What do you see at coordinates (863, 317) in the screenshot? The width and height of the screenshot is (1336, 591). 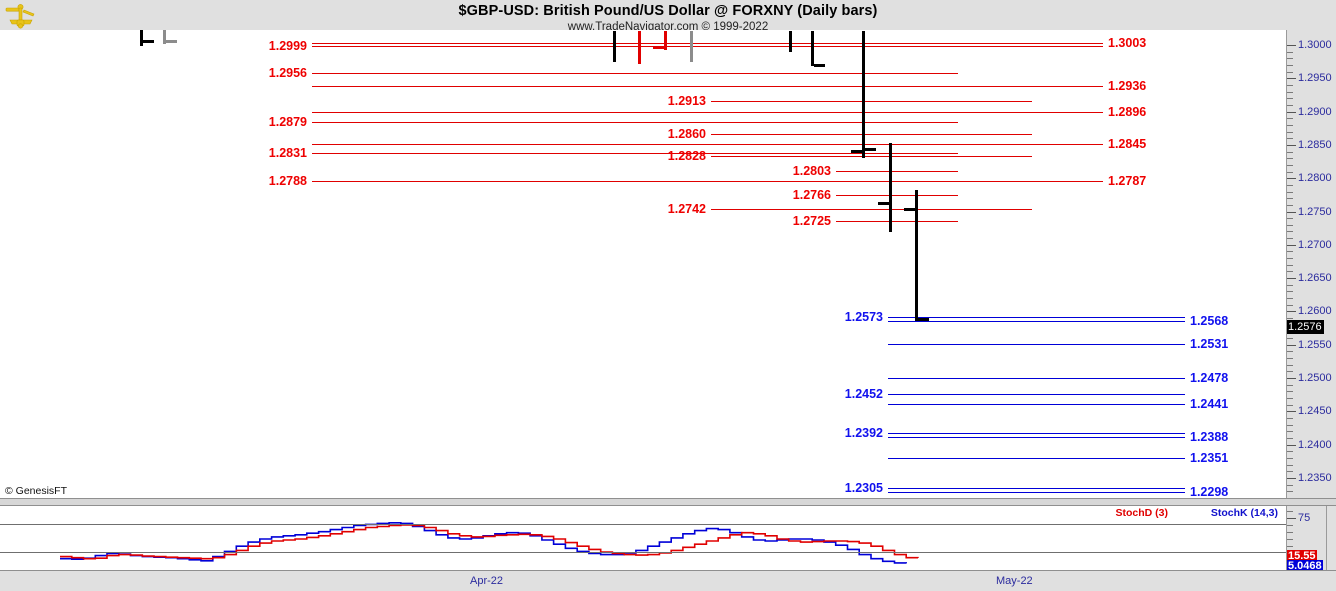 I see `support-level-label: 1.2573` at bounding box center [863, 317].